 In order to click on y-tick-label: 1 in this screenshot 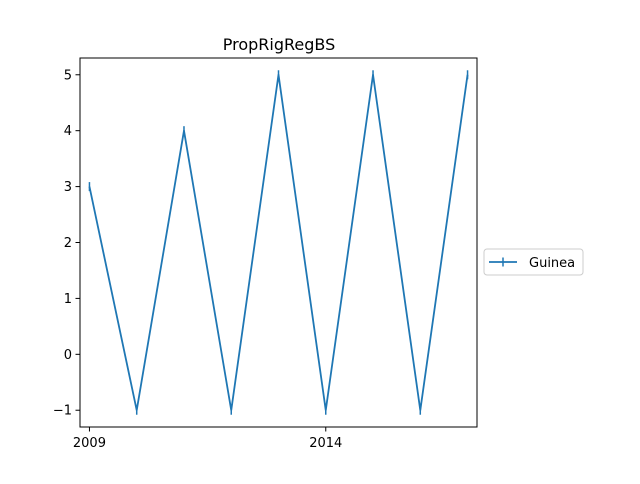, I will do `click(68, 299)`.